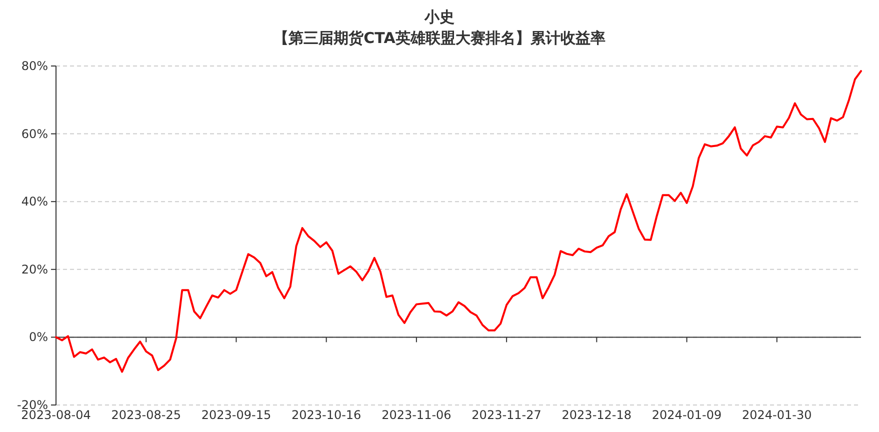  What do you see at coordinates (417, 415) in the screenshot?
I see `x-tick-label: 2023-11-06` at bounding box center [417, 415].